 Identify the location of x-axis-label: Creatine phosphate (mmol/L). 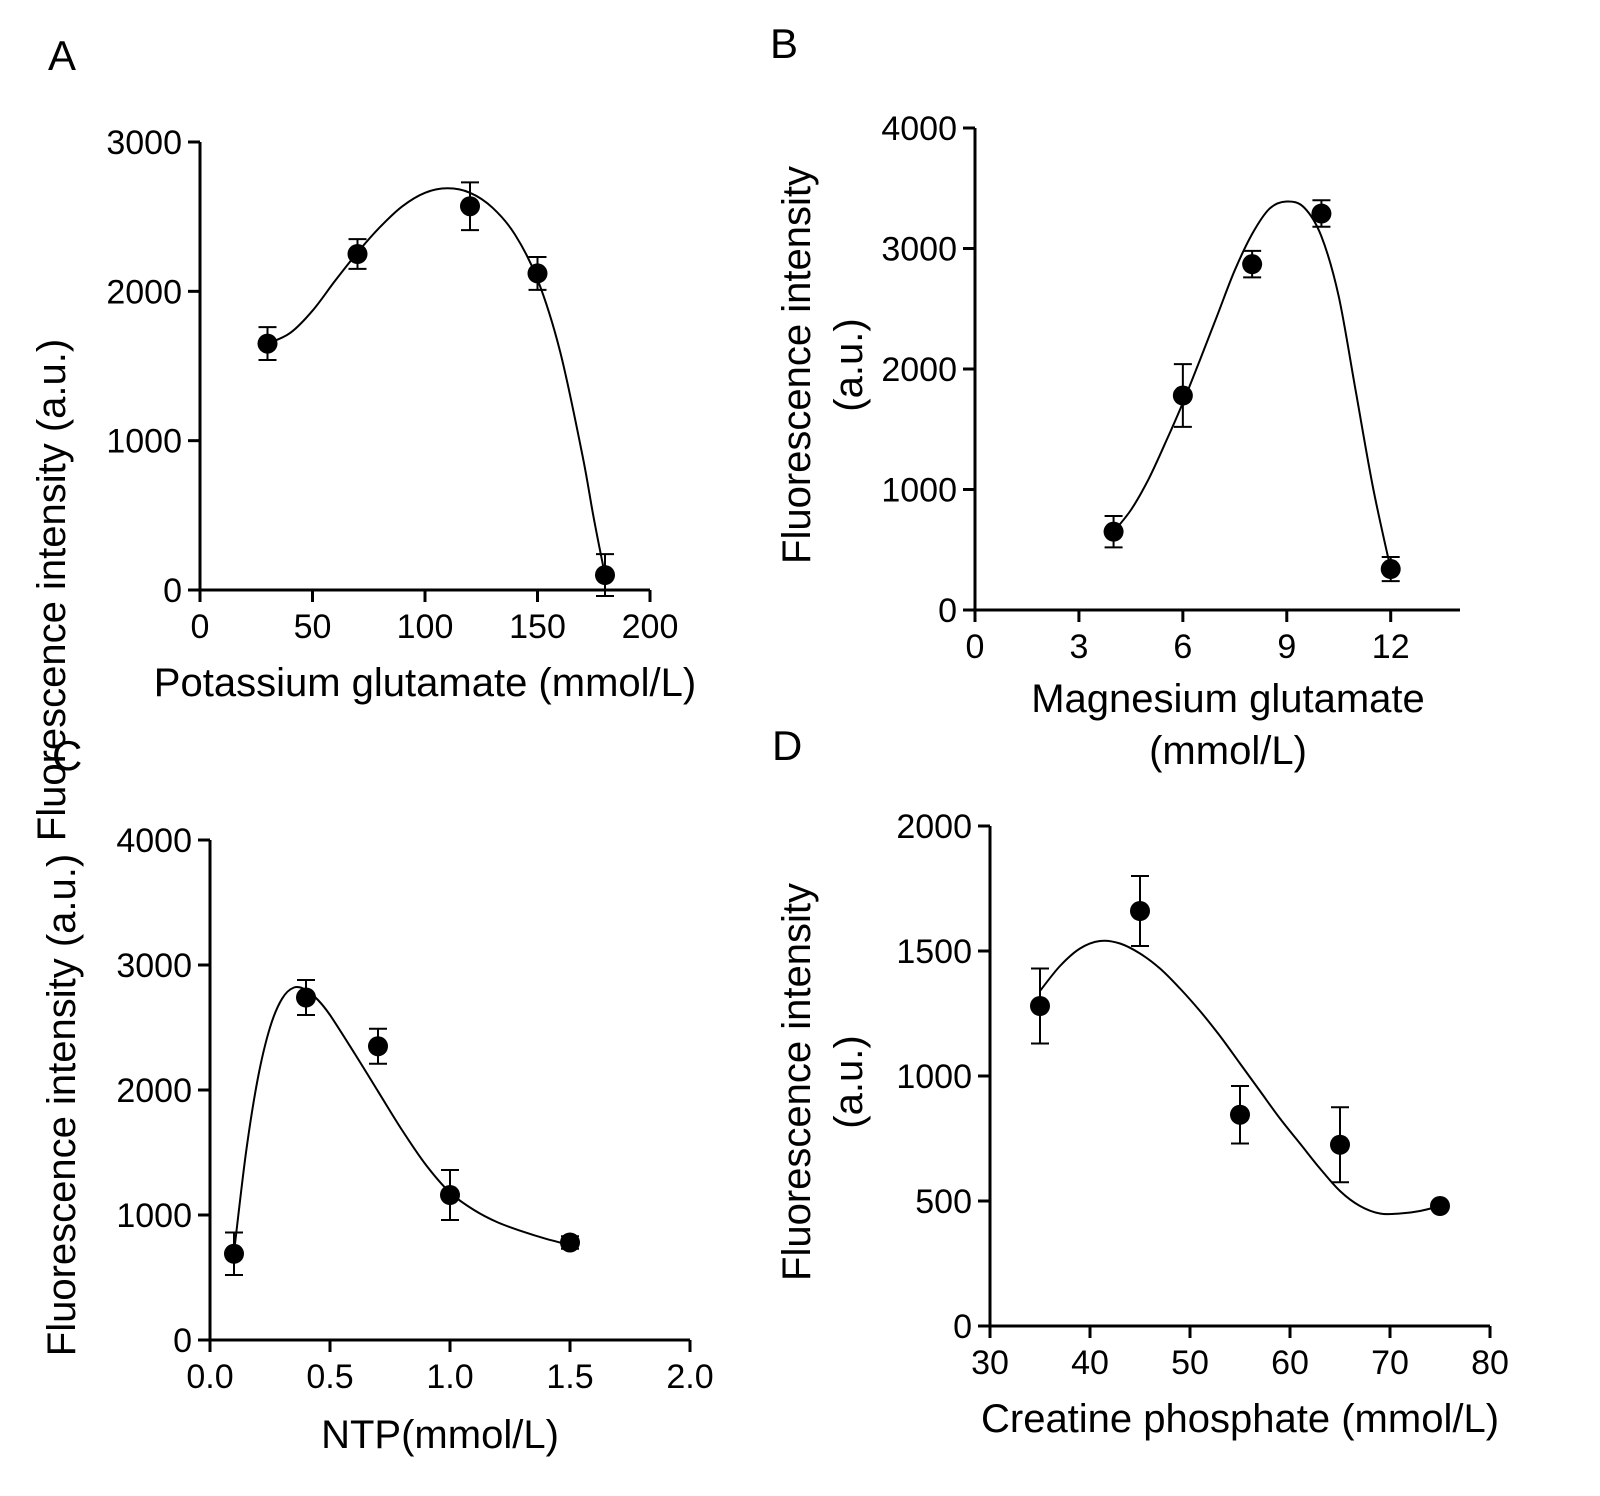
(1240, 1419).